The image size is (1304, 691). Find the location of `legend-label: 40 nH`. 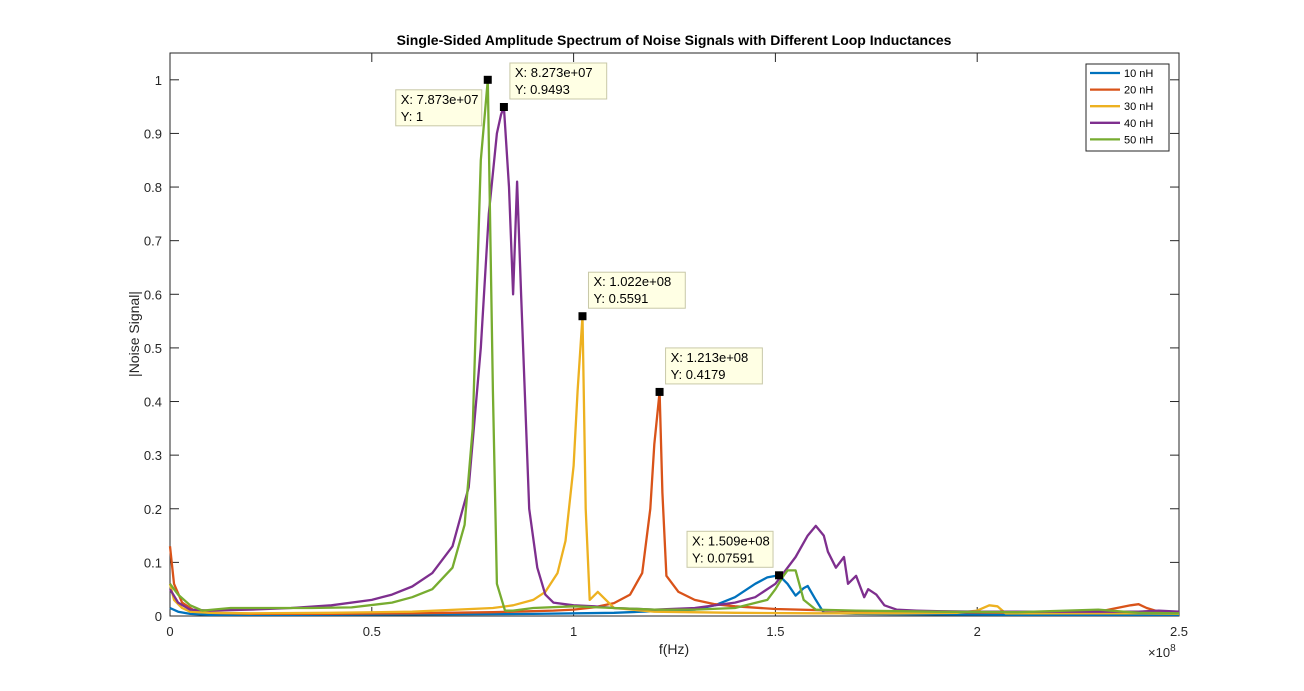

legend-label: 40 nH is located at coordinates (1138, 124).